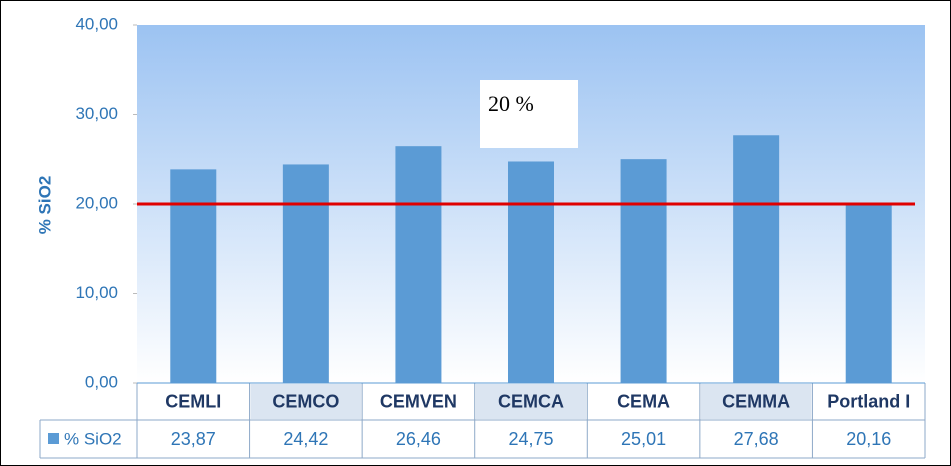 The width and height of the screenshot is (951, 466). What do you see at coordinates (305, 439) in the screenshot?
I see `value-label: 24,42` at bounding box center [305, 439].